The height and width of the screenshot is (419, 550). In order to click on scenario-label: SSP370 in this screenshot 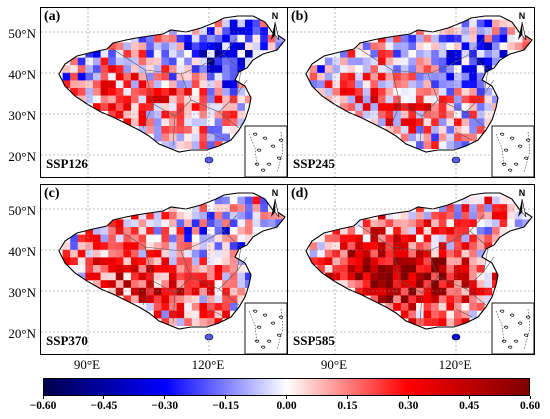, I will do `click(67, 340)`.